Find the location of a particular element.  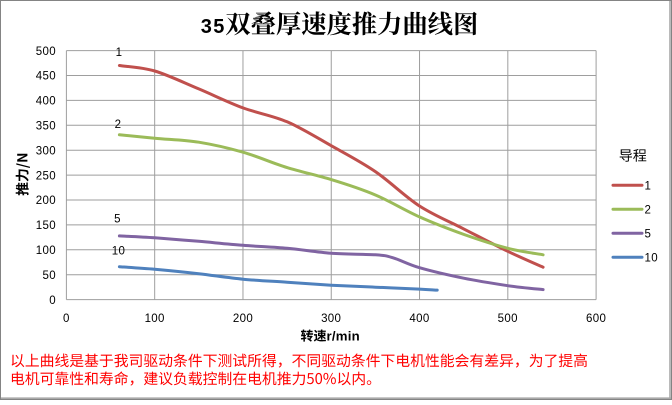

svg-text: 600 is located at coordinates (596, 319).